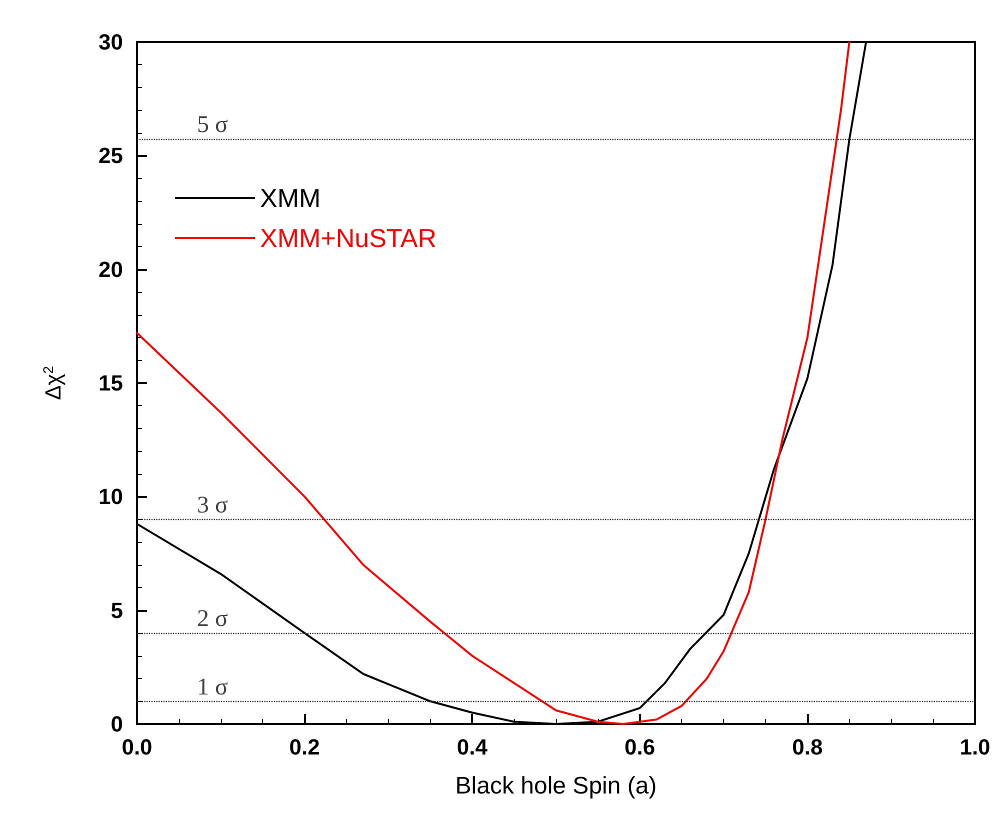  Describe the element at coordinates (110, 42) in the screenshot. I see `y-tick-label: 30` at that location.